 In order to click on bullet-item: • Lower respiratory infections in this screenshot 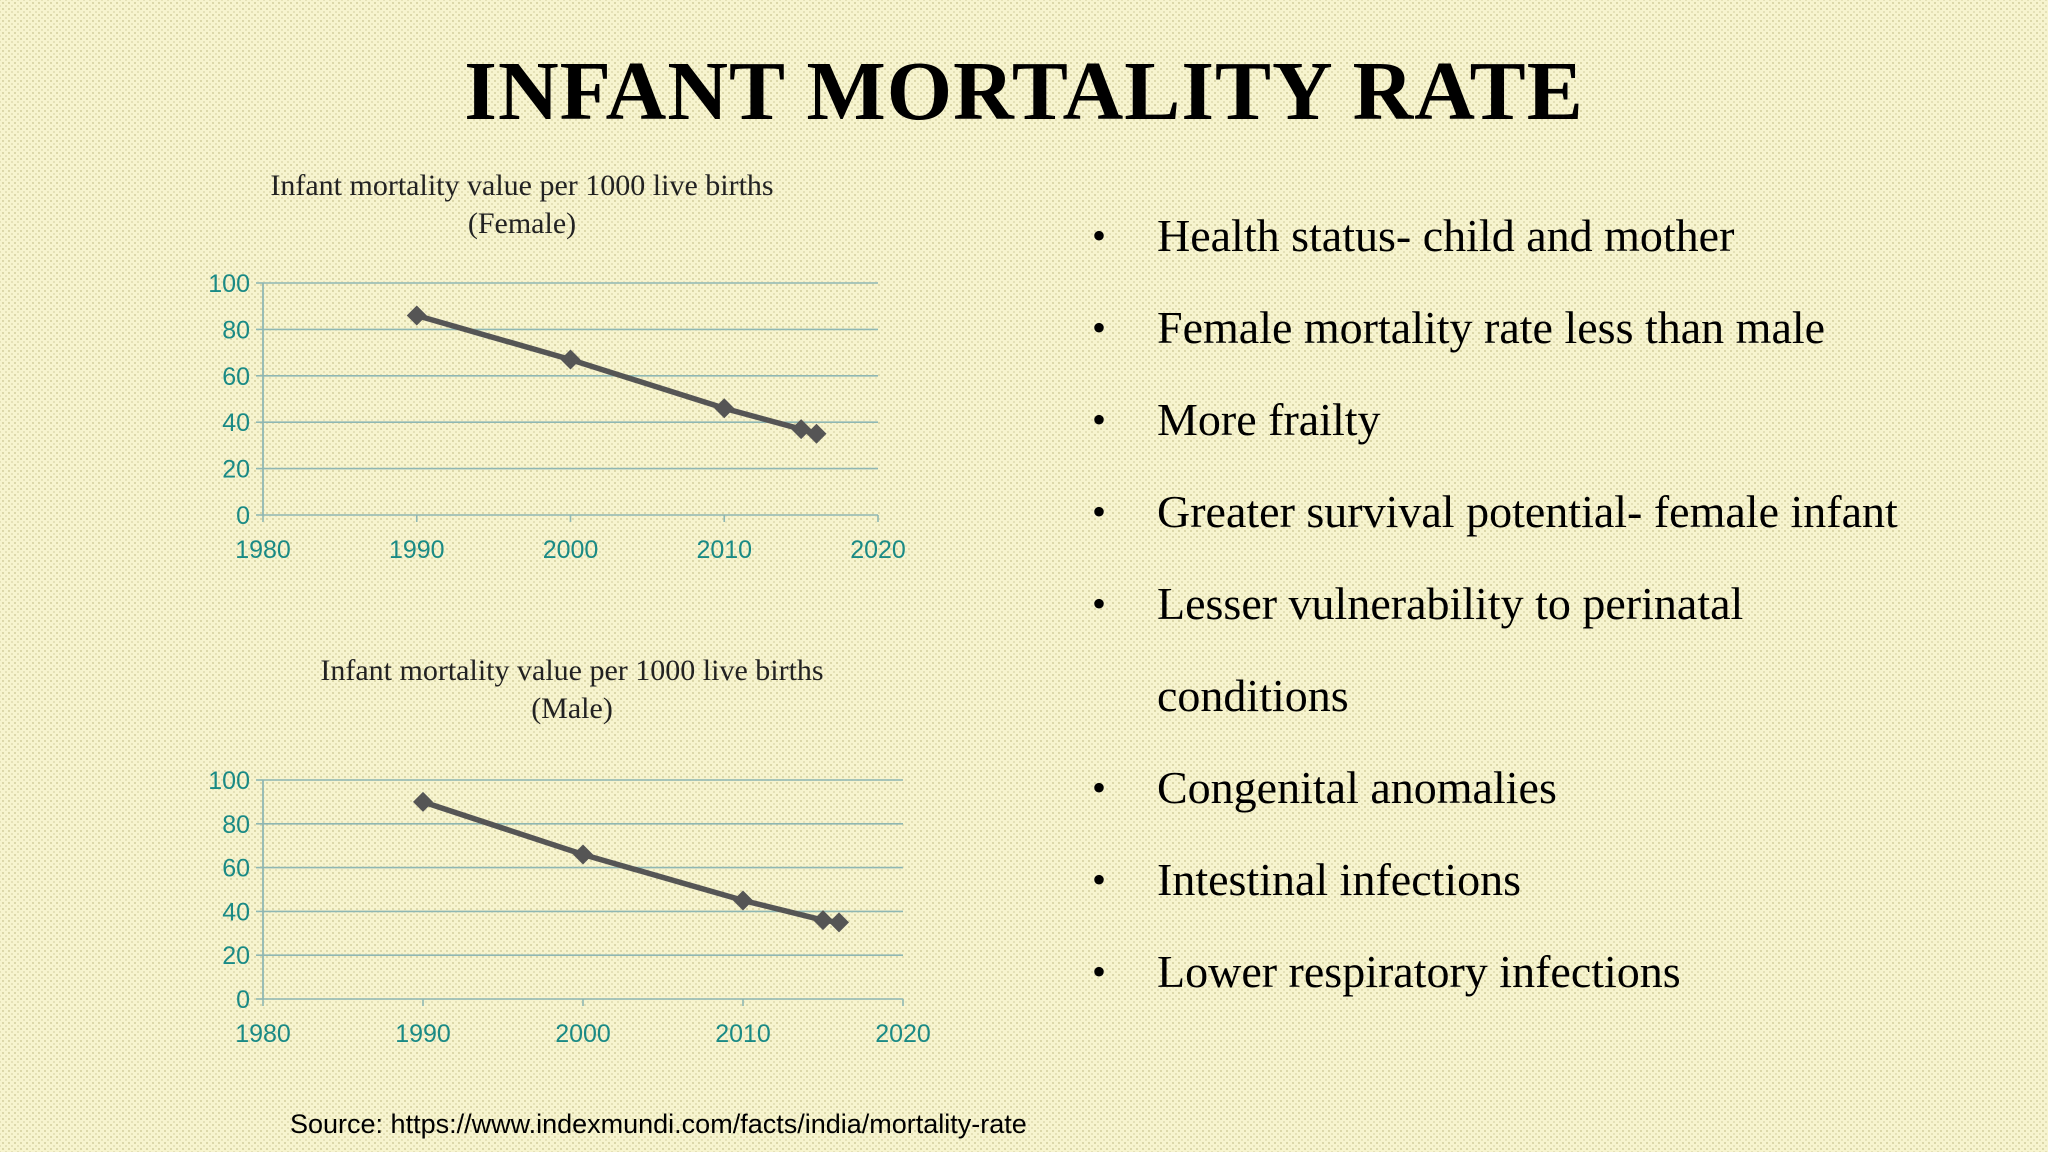, I will do `click(1540, 972)`.